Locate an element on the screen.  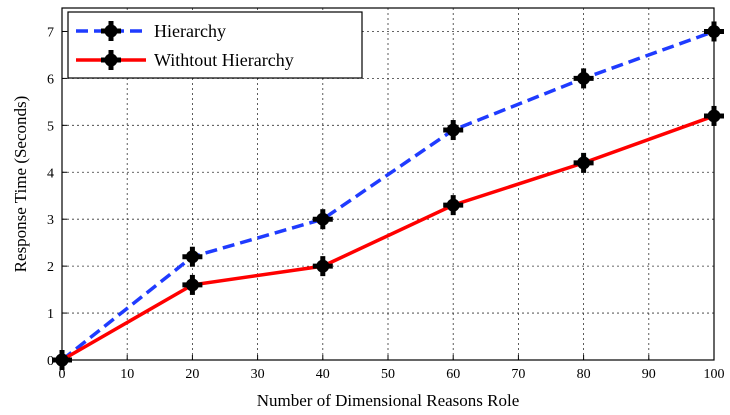
x-tick-label: 30 is located at coordinates (258, 374).